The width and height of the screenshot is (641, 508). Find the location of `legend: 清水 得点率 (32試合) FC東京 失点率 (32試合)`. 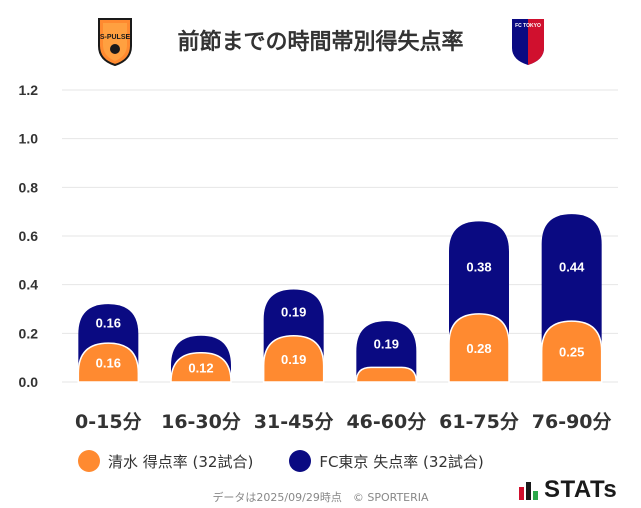

legend: 清水 得点率 (32試合) FC東京 失点率 (32試合) is located at coordinates (293, 461).